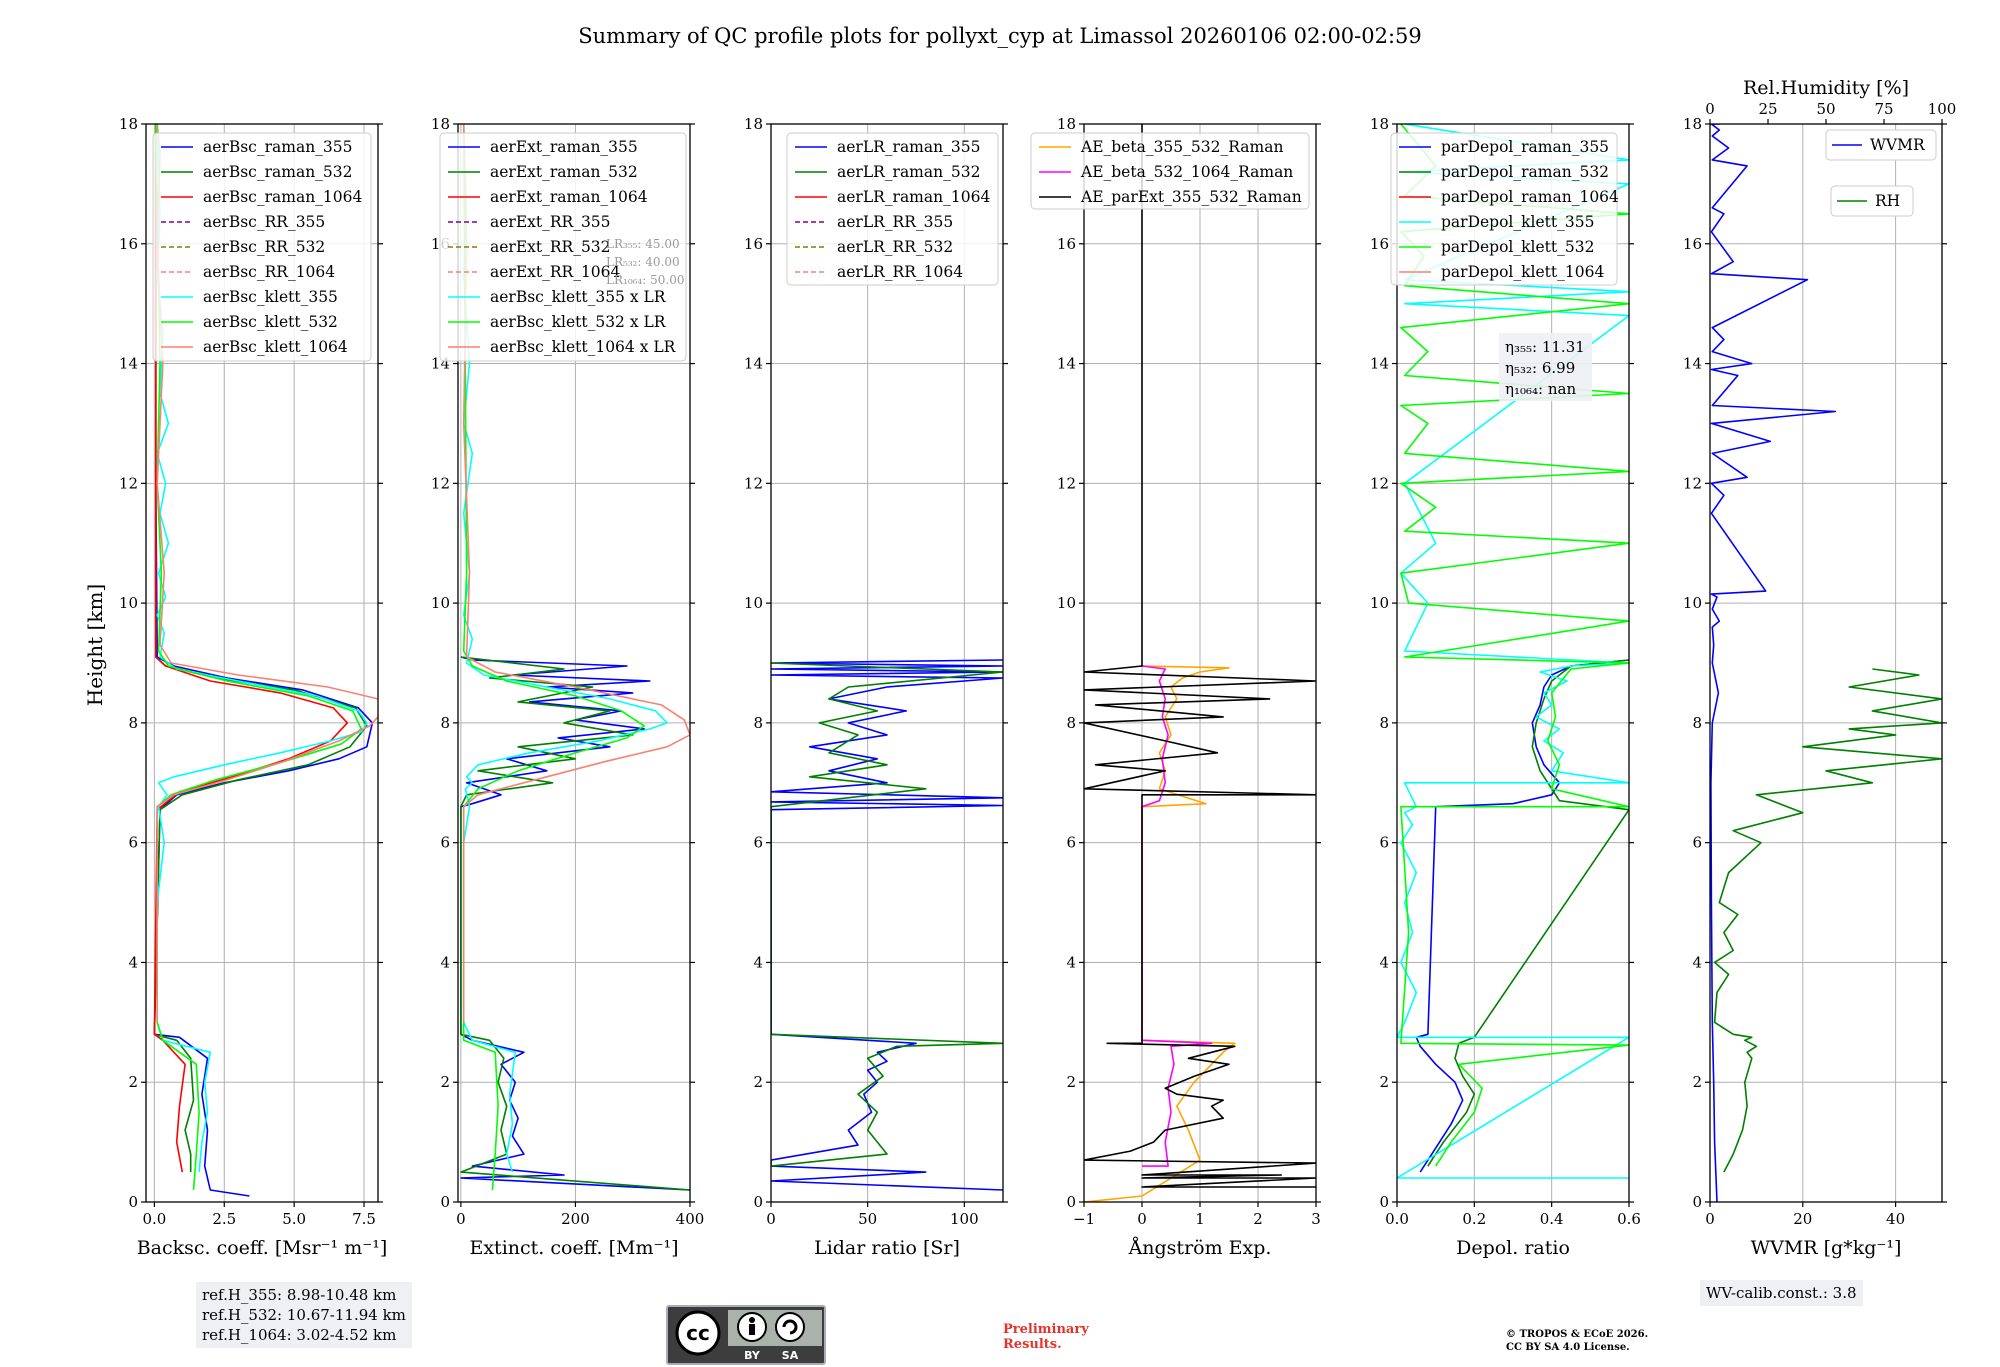 Image resolution: width=2000 pixels, height=1367 pixels. I want to click on preliminary-note: Preliminary Results., so click(1046, 1337).